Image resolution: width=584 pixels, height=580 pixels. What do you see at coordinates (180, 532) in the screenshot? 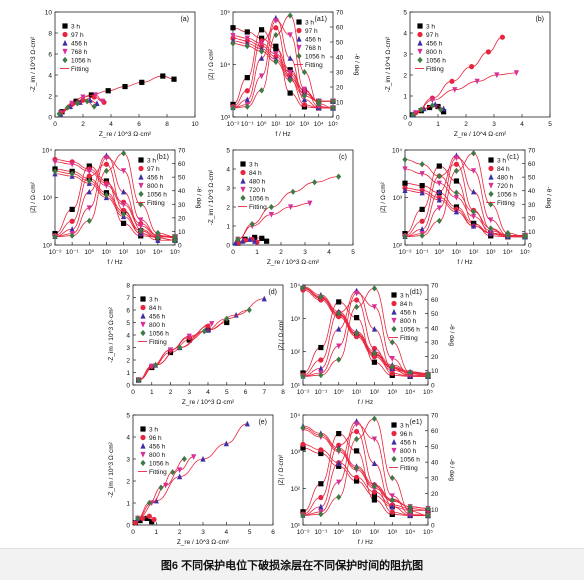
I see `x-tick-label: 2` at bounding box center [180, 532].